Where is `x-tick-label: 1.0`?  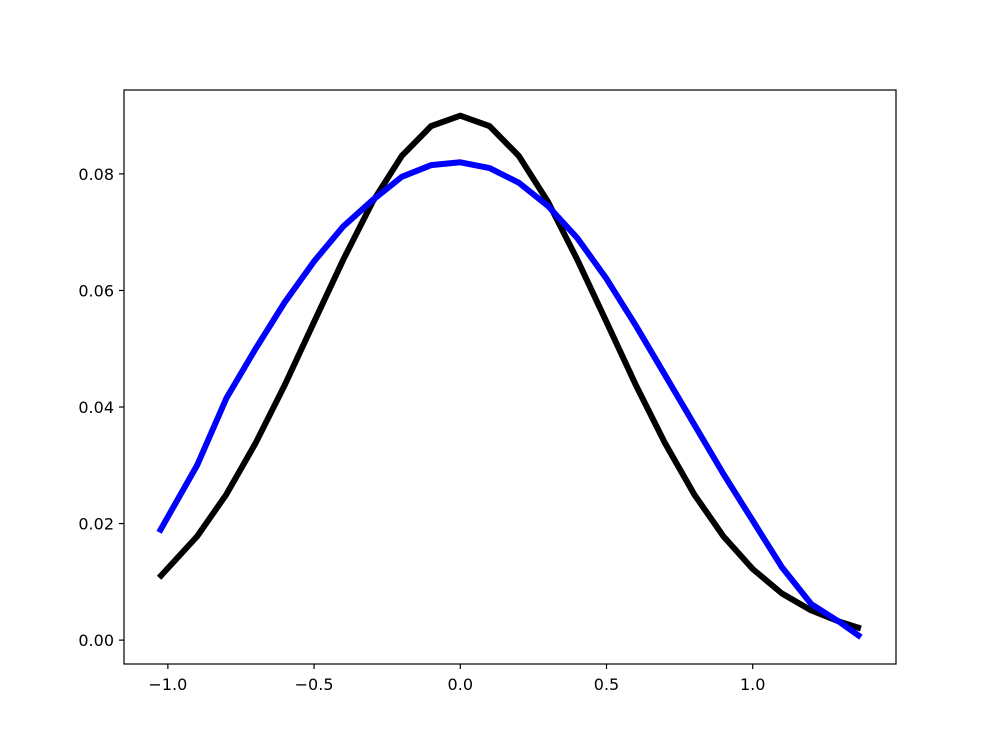
x-tick-label: 1.0 is located at coordinates (752, 684).